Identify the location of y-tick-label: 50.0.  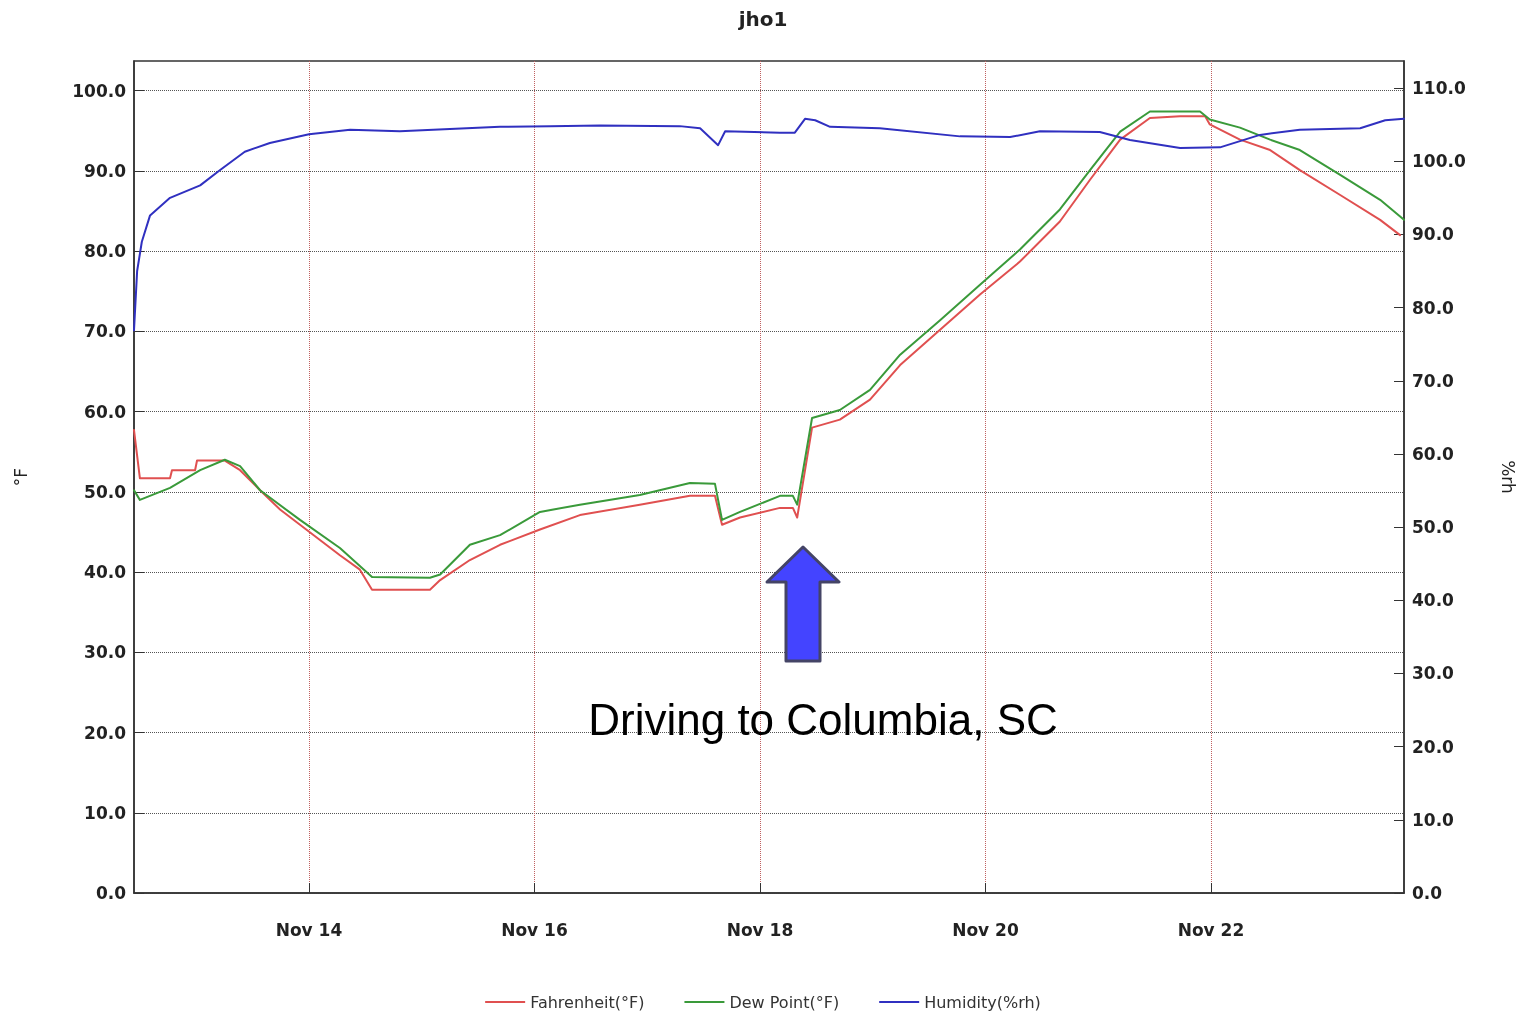
(105, 491).